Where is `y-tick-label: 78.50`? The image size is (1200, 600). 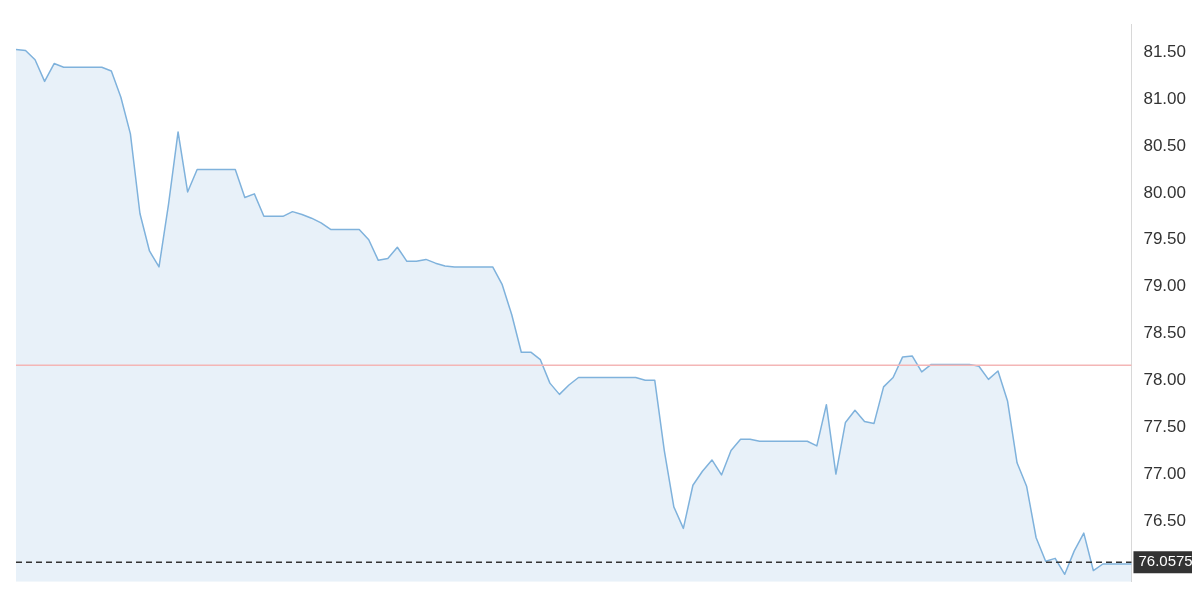 y-tick-label: 78.50 is located at coordinates (1165, 333).